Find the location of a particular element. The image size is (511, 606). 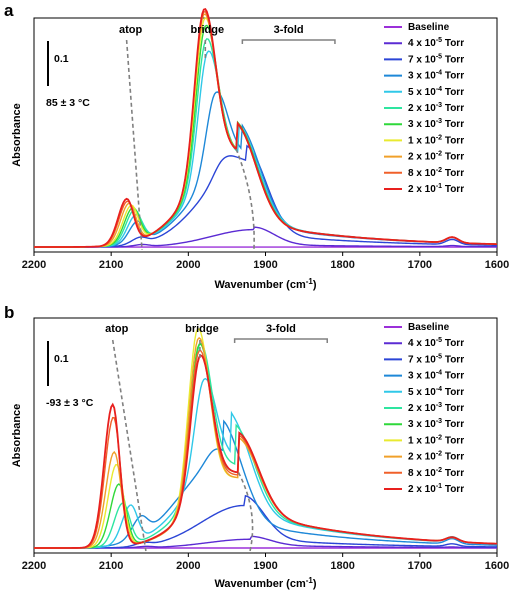

temperature-label: -93 ± 3 °C is located at coordinates (70, 403).